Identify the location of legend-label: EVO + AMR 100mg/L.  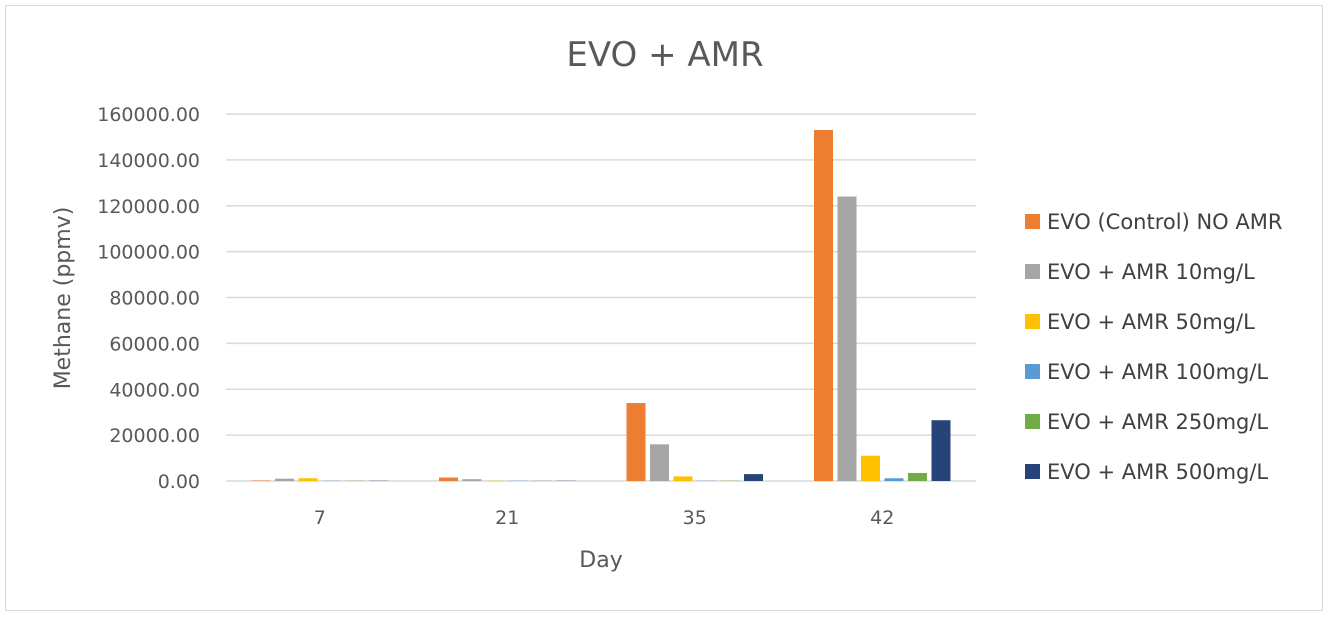
(1157, 372).